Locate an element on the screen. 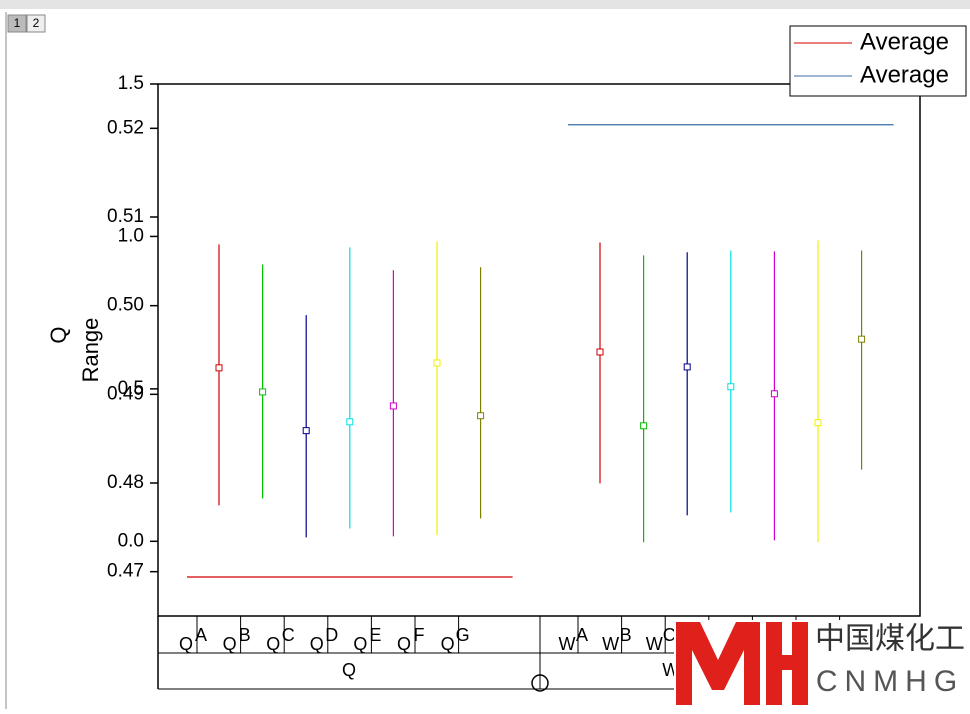  legend is located at coordinates (878, 61).